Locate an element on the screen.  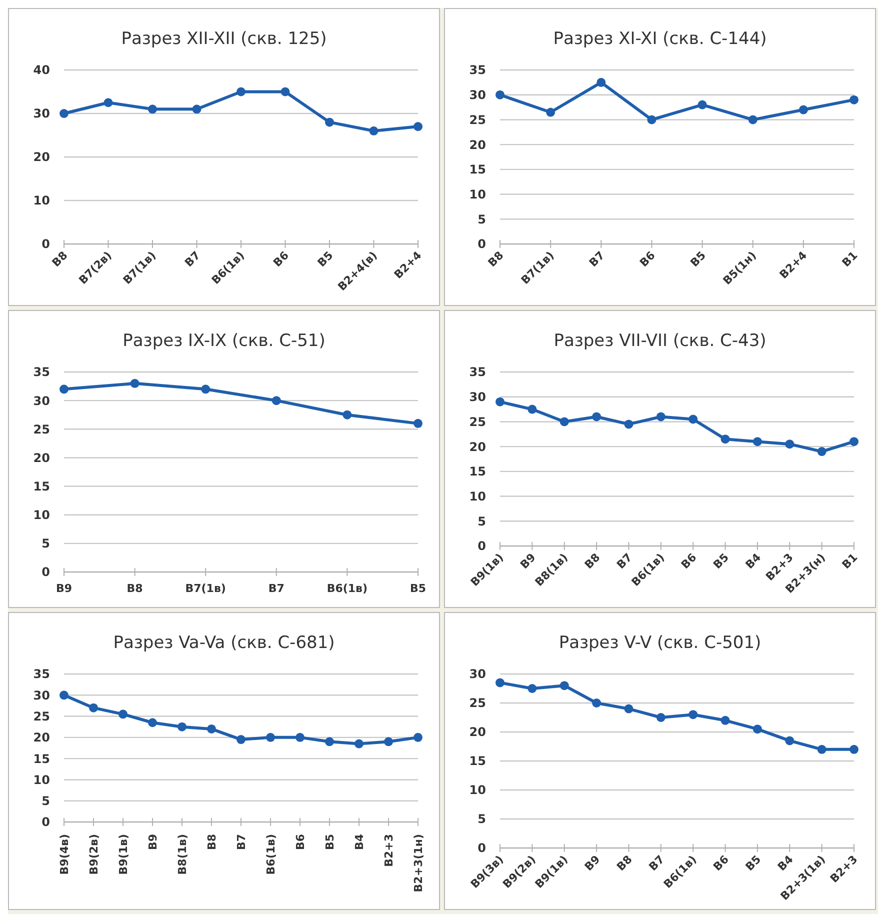
chart-title: Разрез V-V (скв. С-501) is located at coordinates (660, 643).